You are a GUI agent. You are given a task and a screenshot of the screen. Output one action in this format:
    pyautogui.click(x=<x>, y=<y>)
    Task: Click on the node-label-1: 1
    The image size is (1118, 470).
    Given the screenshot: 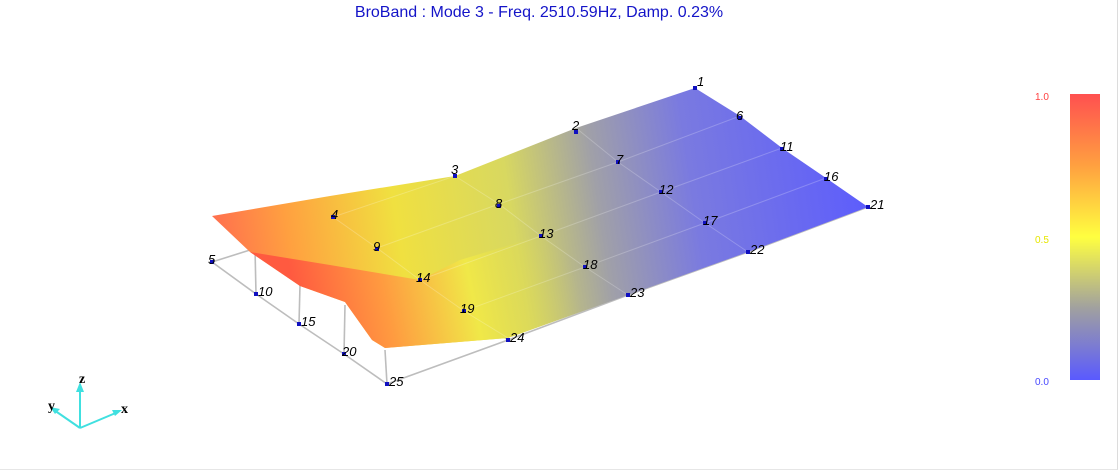 What is the action you would take?
    pyautogui.click(x=700, y=81)
    